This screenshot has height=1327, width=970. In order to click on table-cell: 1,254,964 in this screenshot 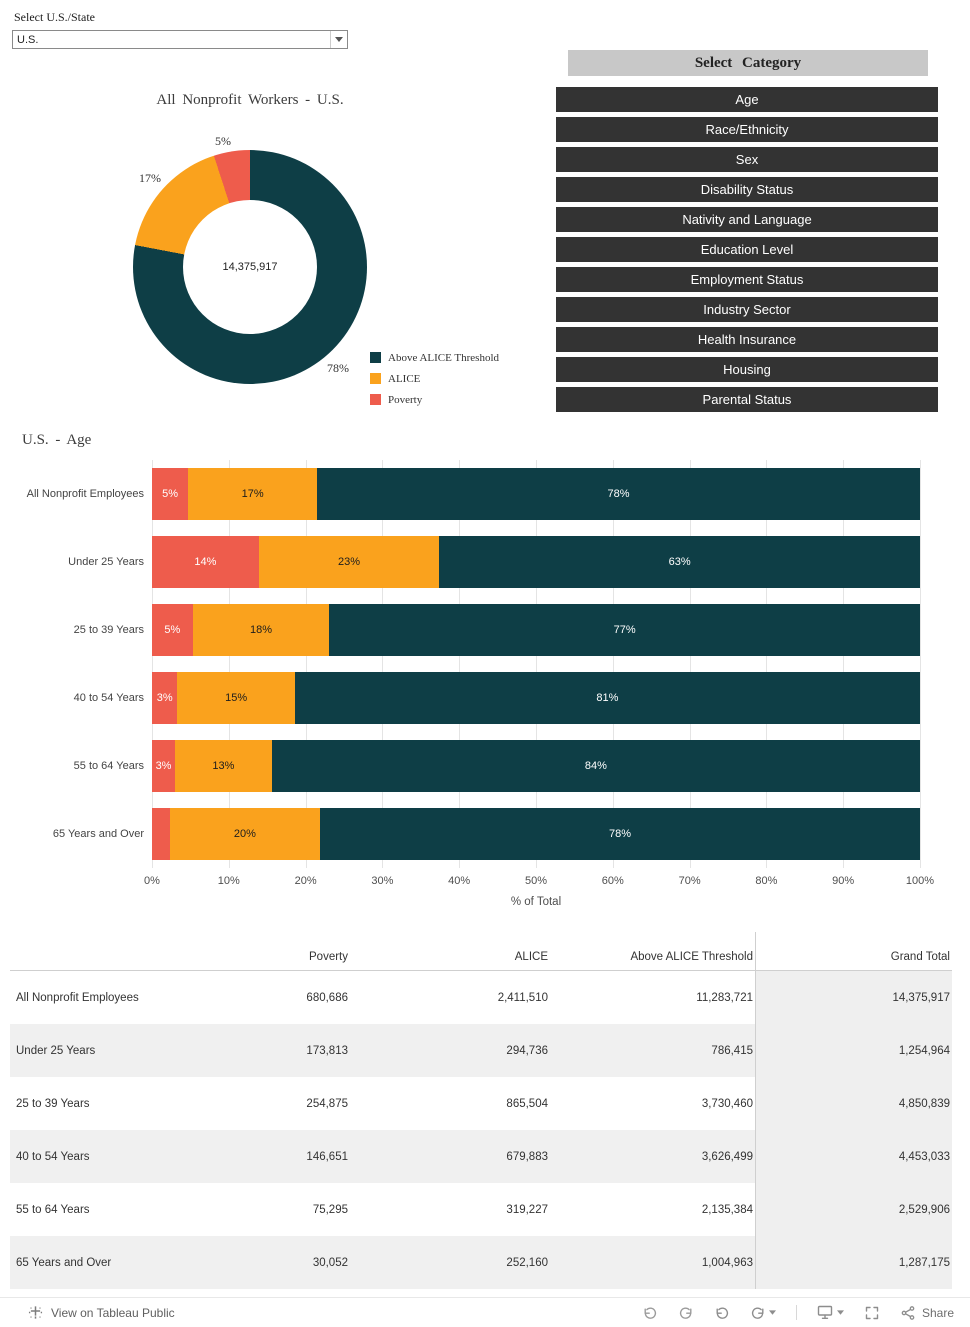, I will do `click(853, 1050)`.